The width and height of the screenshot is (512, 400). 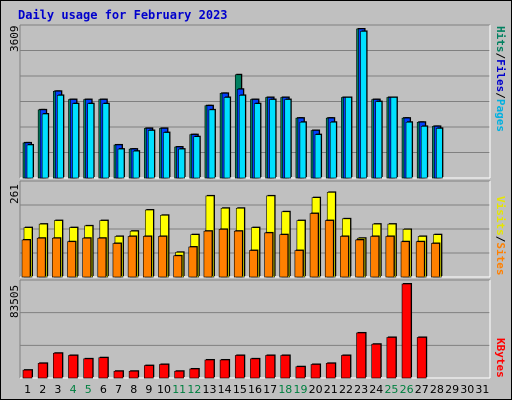 I want to click on day-label-8: 8, so click(x=133, y=389).